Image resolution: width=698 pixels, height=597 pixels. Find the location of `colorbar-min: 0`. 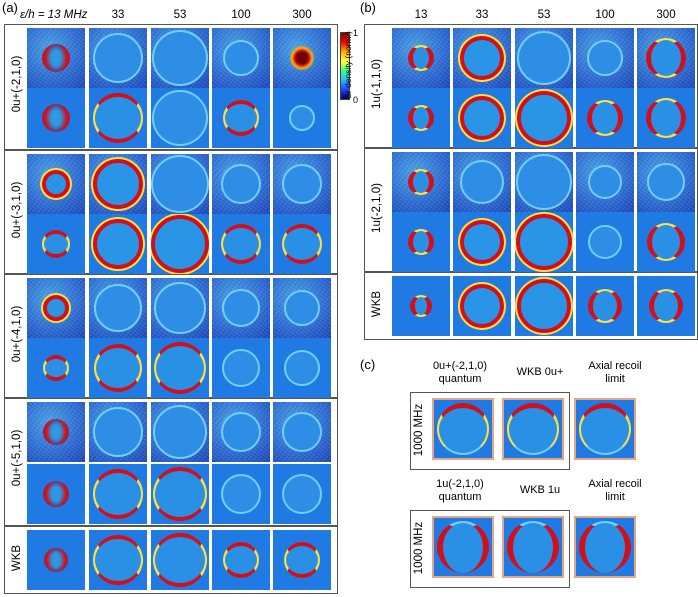

colorbar-min: 0 is located at coordinates (356, 100).